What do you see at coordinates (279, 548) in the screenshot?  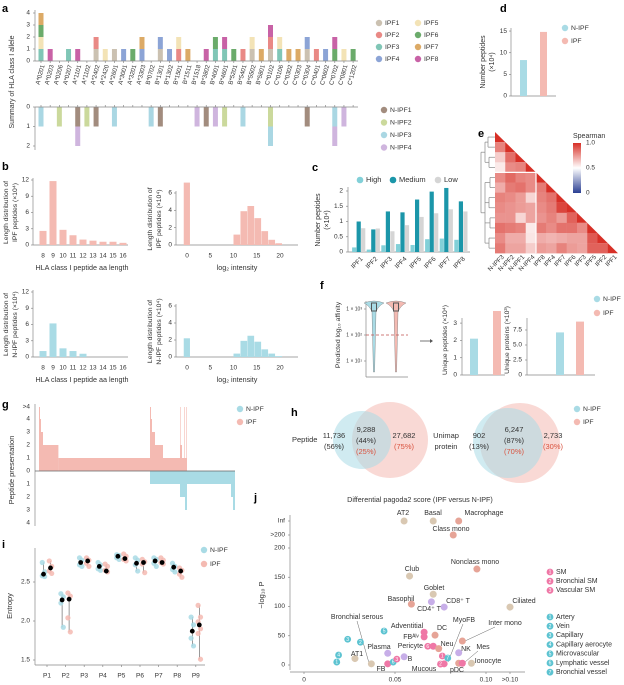 I see `y-tick-label: 200` at bounding box center [279, 548].